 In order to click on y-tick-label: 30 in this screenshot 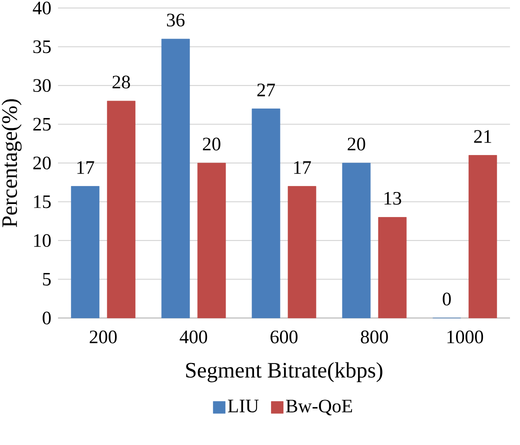, I will do `click(42, 85)`.